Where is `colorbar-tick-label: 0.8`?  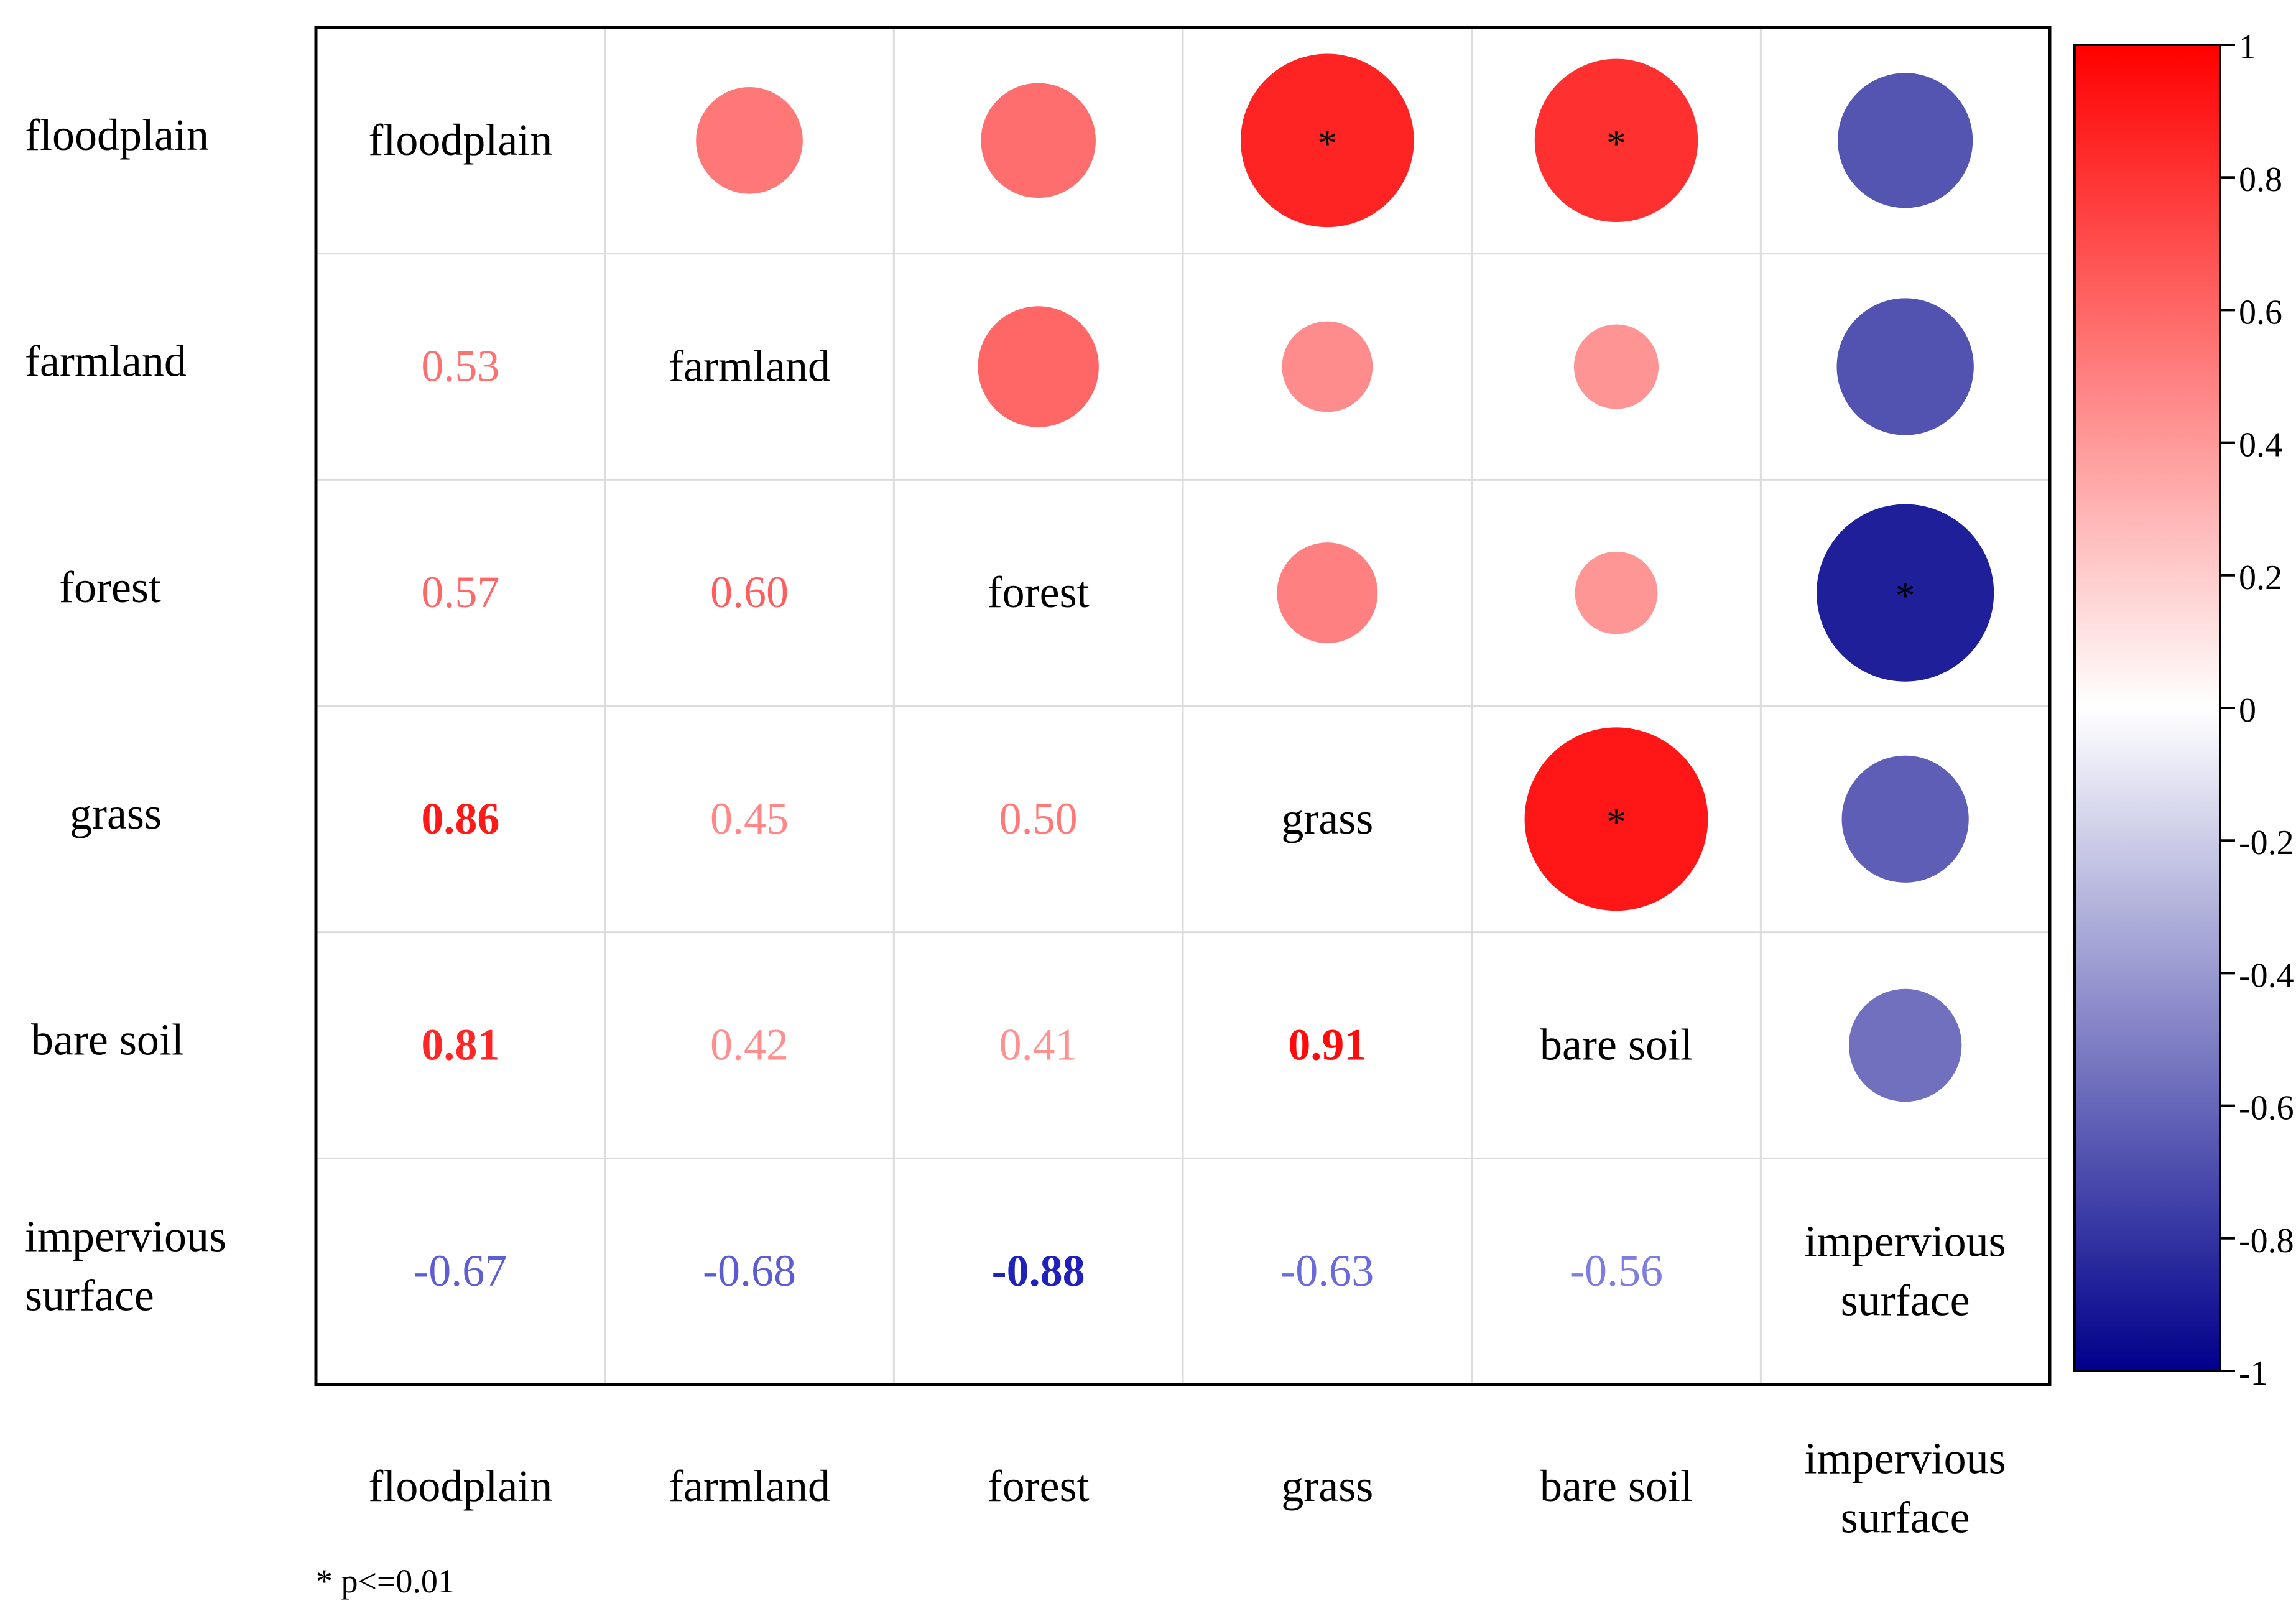
colorbar-tick-label: 0.8 is located at coordinates (2260, 179).